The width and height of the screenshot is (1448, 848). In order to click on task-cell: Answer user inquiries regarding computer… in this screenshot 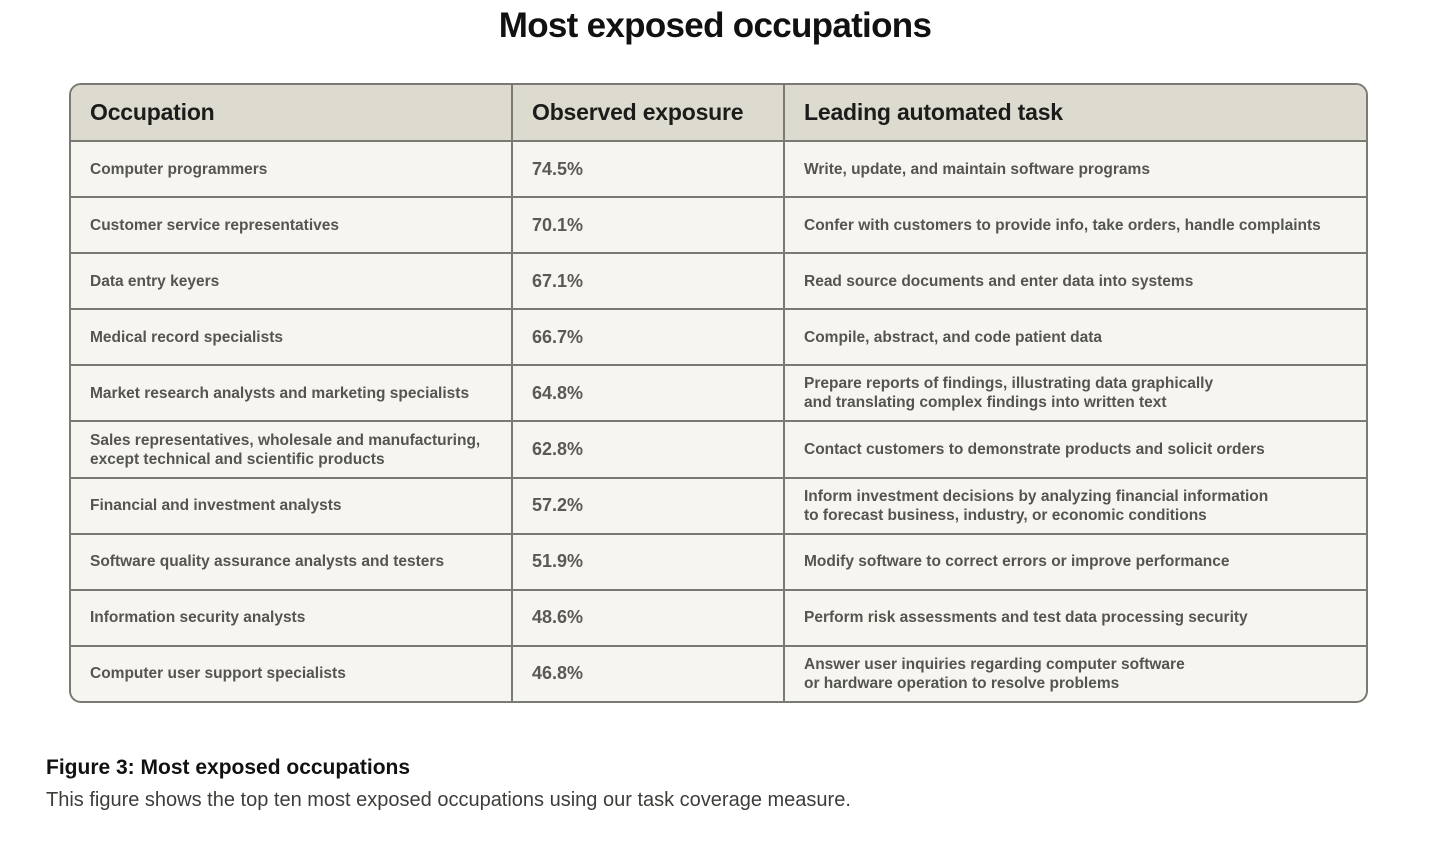, I will do `click(994, 673)`.